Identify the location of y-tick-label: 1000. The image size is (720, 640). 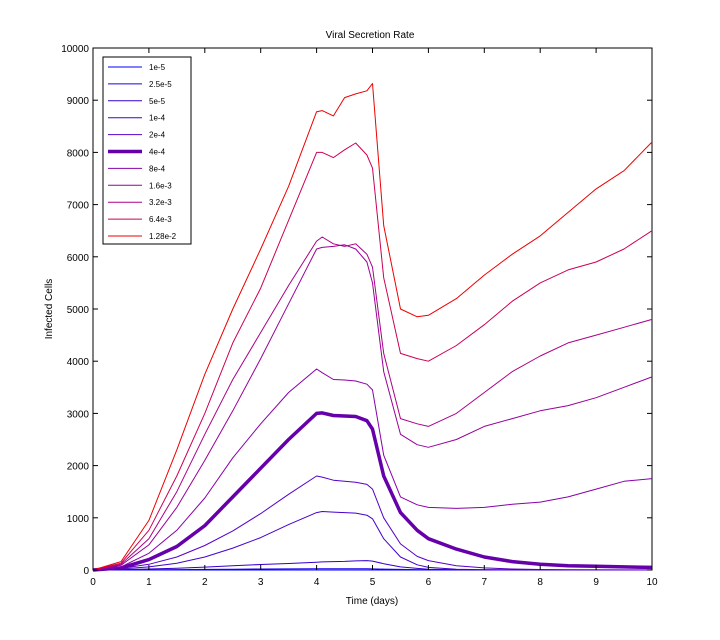
(78, 519).